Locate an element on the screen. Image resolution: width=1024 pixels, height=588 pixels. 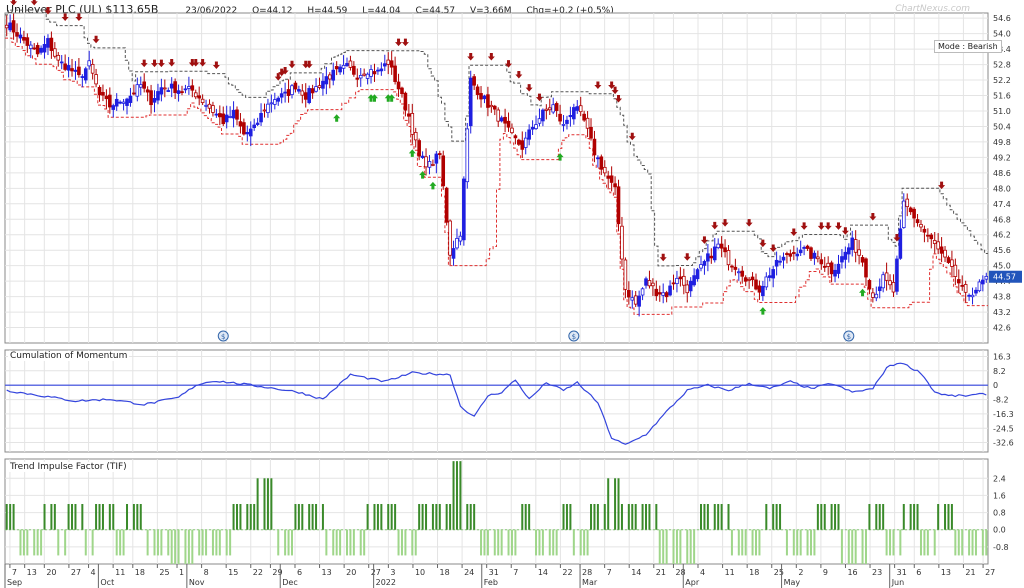
x-day-label: 3 is located at coordinates (392, 572).